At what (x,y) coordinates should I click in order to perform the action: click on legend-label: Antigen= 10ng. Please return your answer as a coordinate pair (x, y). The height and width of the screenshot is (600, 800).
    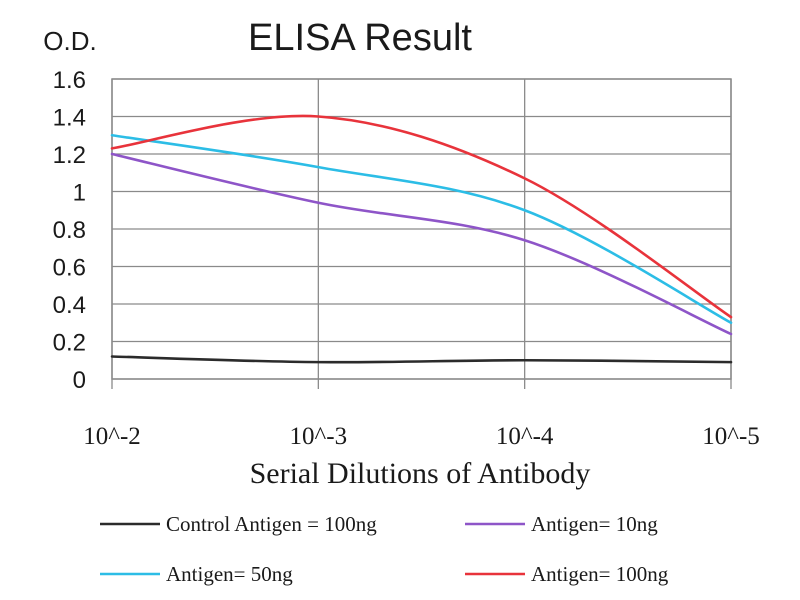
    Looking at the image, I should click on (594, 524).